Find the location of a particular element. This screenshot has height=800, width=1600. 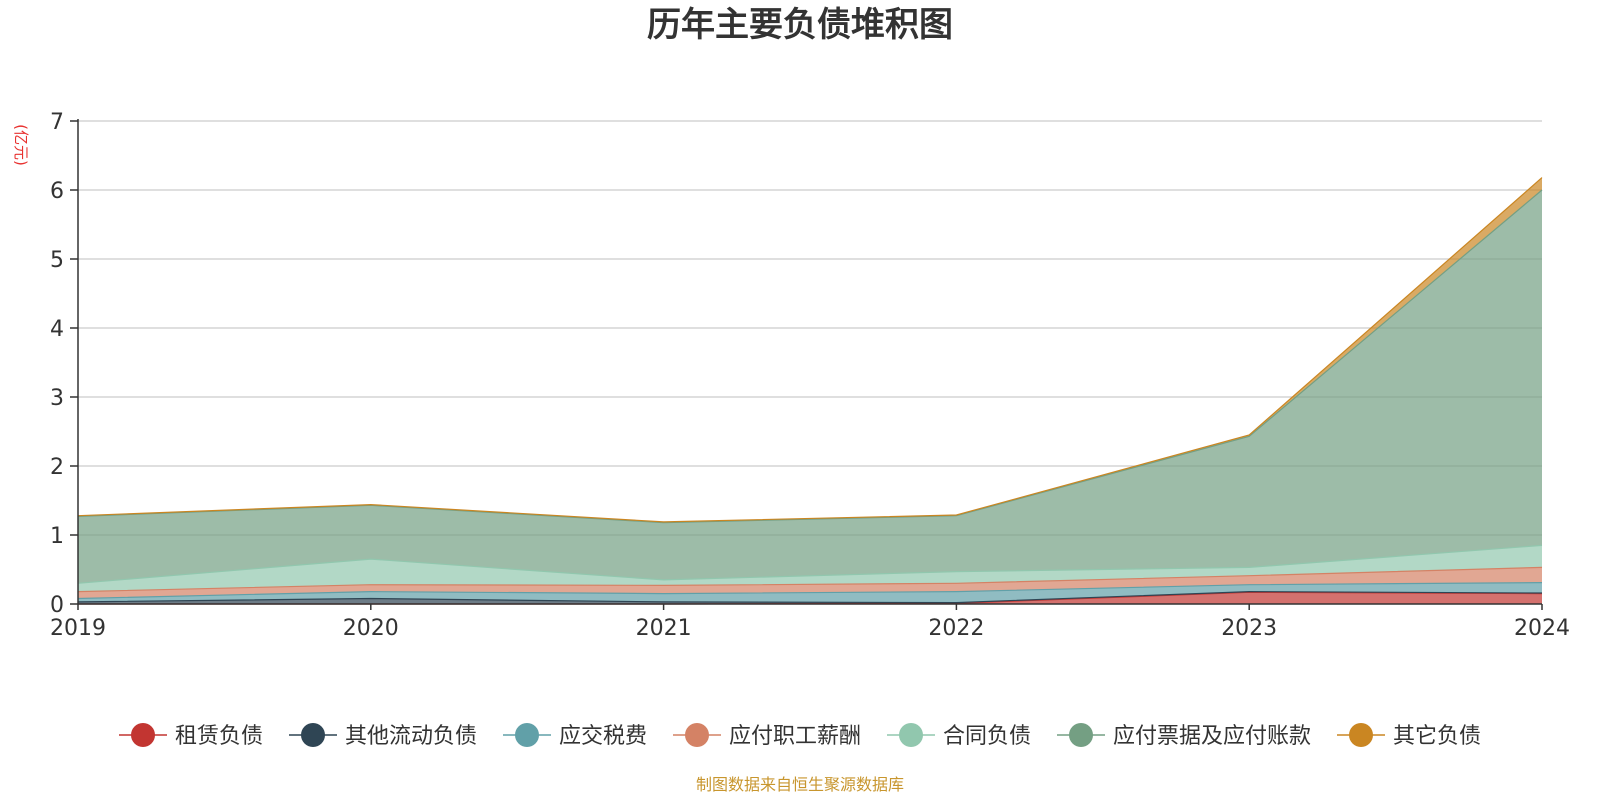

chart-title: 历年主要负债堆积图 is located at coordinates (800, 25).